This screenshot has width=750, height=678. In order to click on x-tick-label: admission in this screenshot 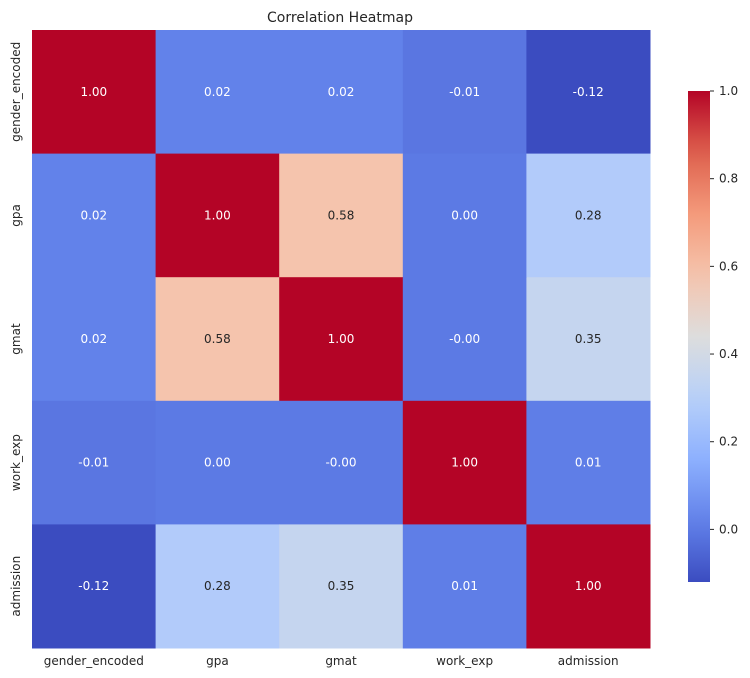, I will do `click(588, 661)`.